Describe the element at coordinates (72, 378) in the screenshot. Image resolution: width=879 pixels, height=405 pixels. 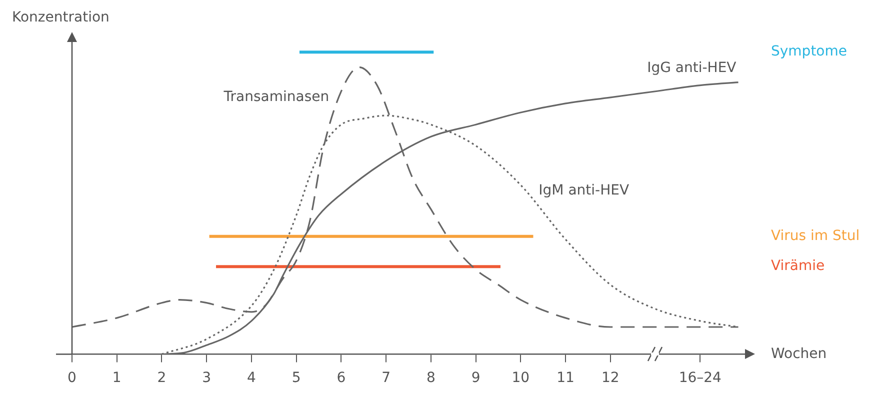
I see `x-tick-label: 0` at that location.